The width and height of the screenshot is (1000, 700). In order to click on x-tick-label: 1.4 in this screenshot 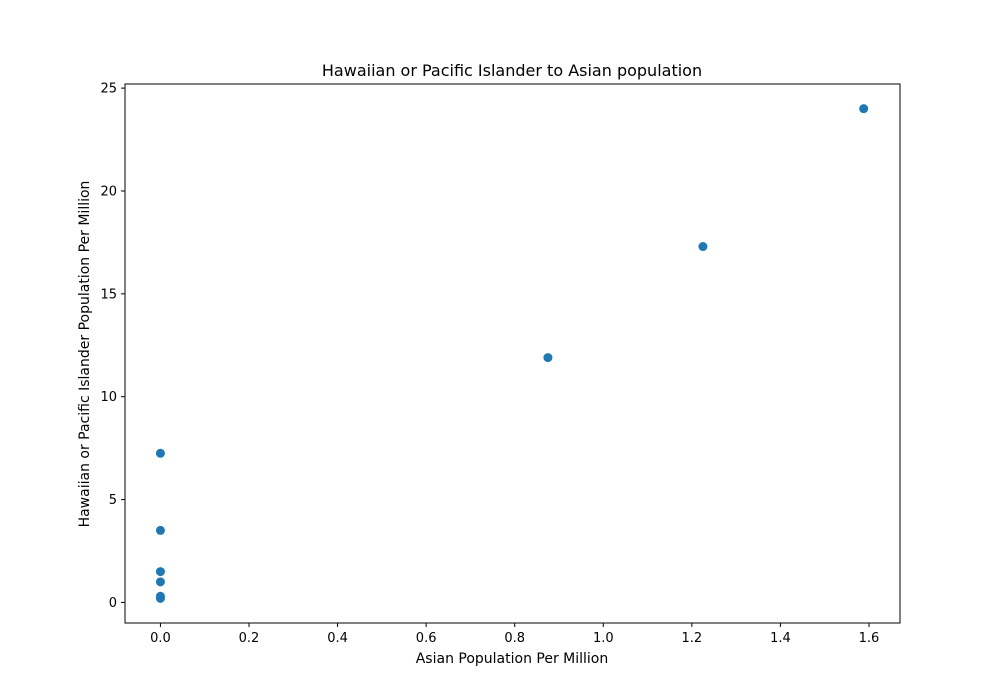, I will do `click(780, 638)`.